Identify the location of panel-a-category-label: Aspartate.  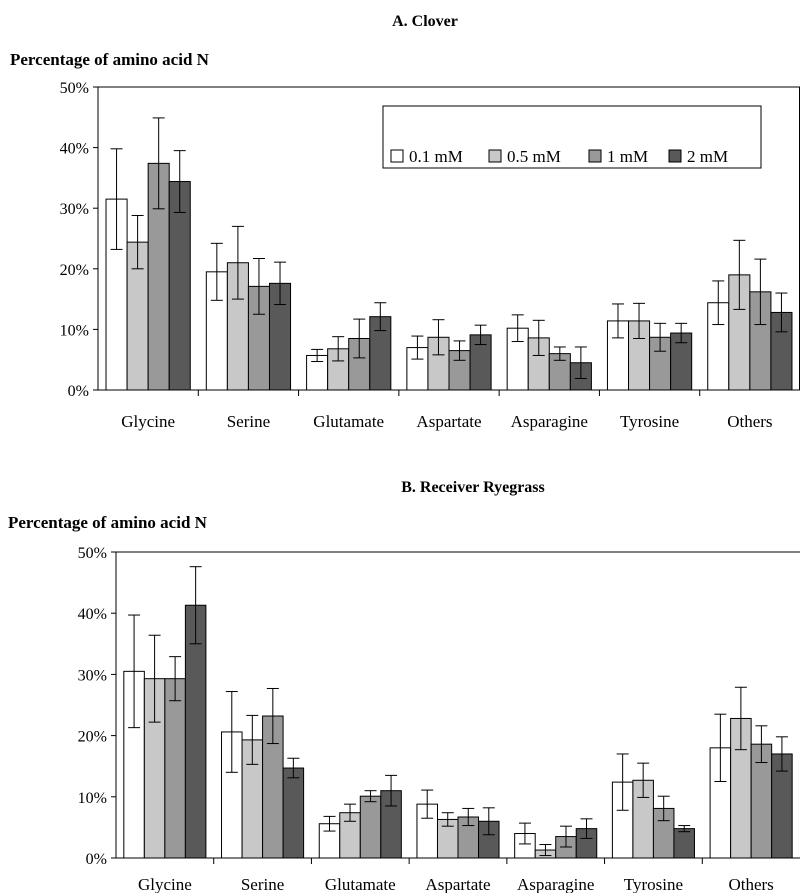
(448, 421).